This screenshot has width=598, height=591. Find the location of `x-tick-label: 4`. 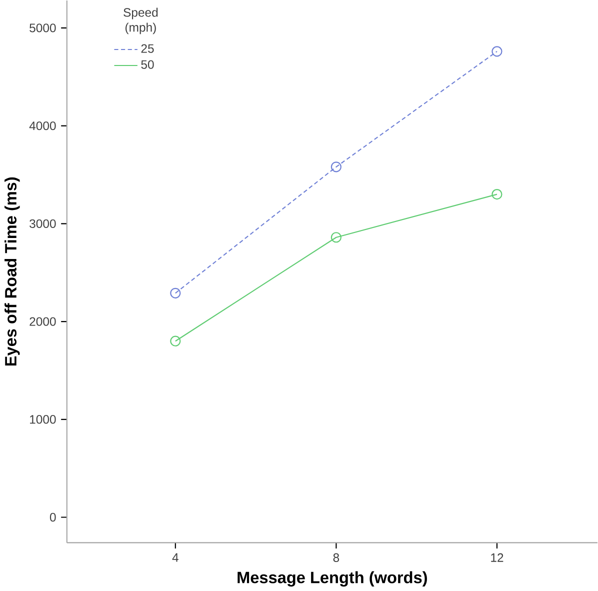

x-tick-label: 4 is located at coordinates (175, 557).